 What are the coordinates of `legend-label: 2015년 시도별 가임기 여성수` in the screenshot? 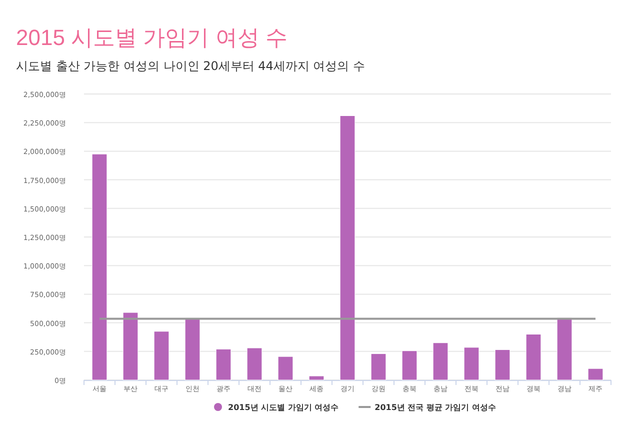 It's located at (283, 407).